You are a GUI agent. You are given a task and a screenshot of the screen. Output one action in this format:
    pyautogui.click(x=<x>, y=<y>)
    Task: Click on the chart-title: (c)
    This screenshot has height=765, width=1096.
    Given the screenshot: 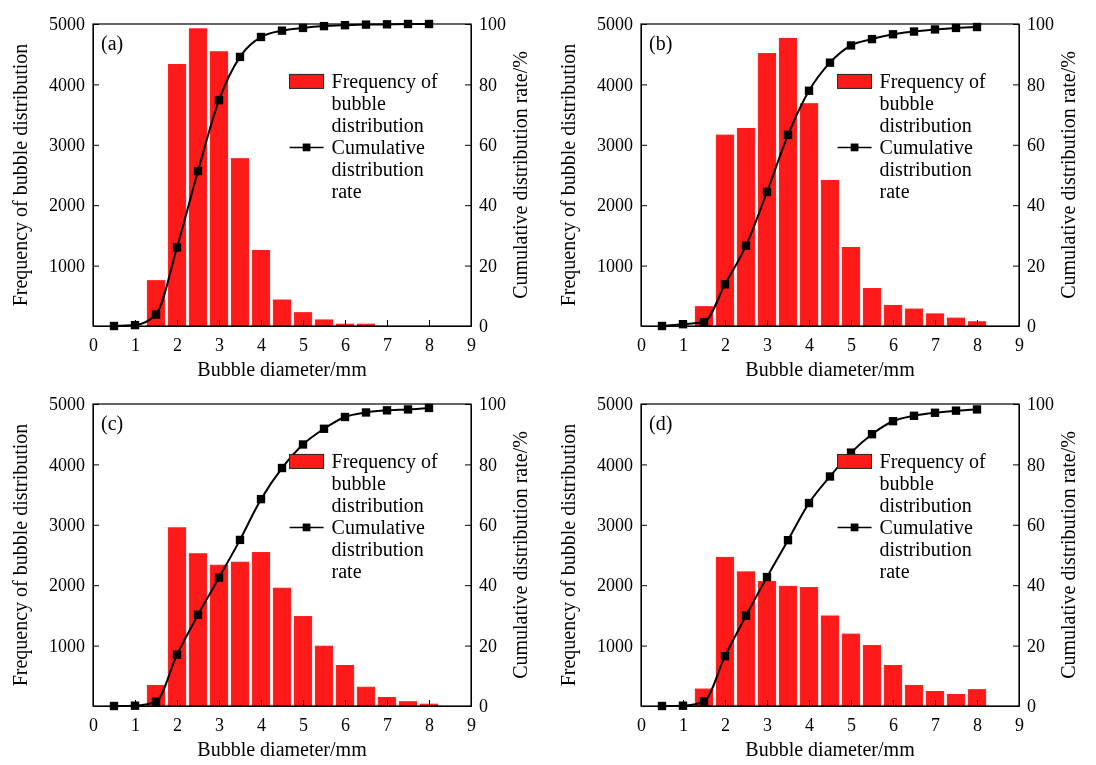 What is the action you would take?
    pyautogui.click(x=112, y=423)
    